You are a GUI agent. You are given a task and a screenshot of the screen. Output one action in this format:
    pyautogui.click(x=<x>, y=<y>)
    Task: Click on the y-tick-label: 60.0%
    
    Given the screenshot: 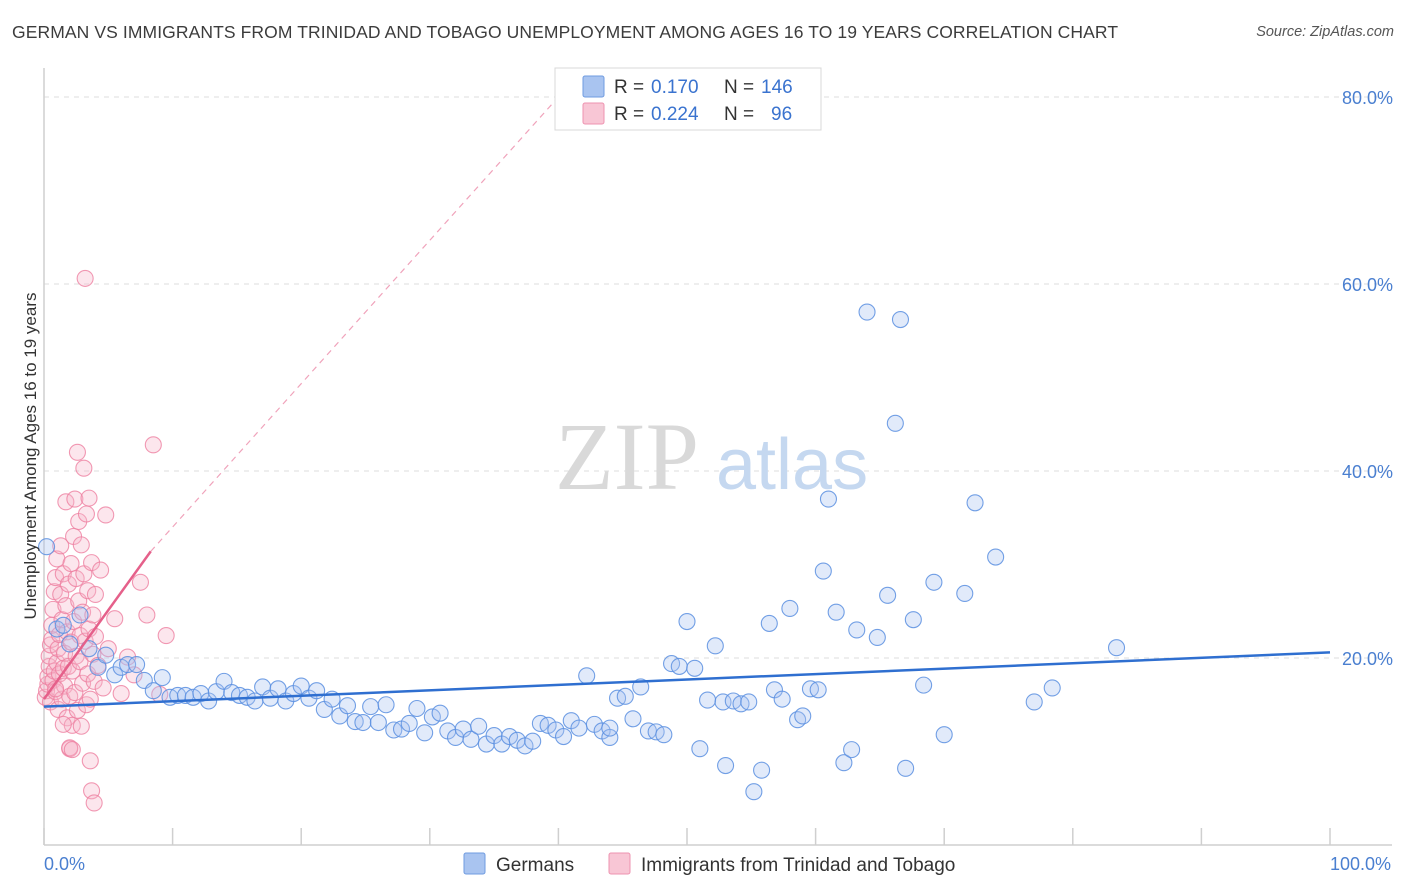 What is the action you would take?
    pyautogui.click(x=1367, y=285)
    